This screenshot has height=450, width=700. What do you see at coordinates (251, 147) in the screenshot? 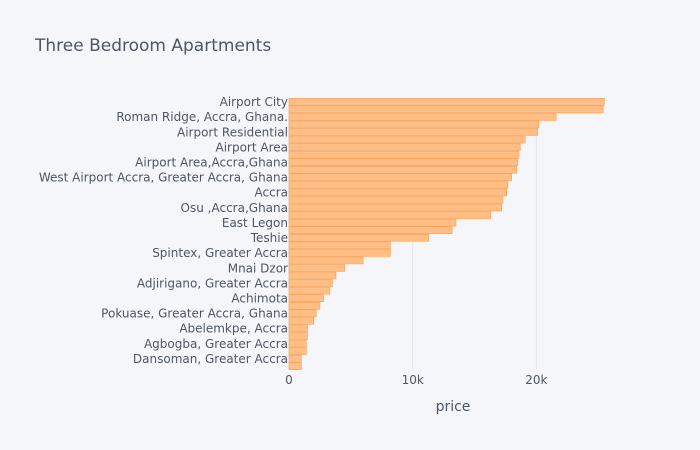
I see `y-tick-label: Airport Area` at bounding box center [251, 147].